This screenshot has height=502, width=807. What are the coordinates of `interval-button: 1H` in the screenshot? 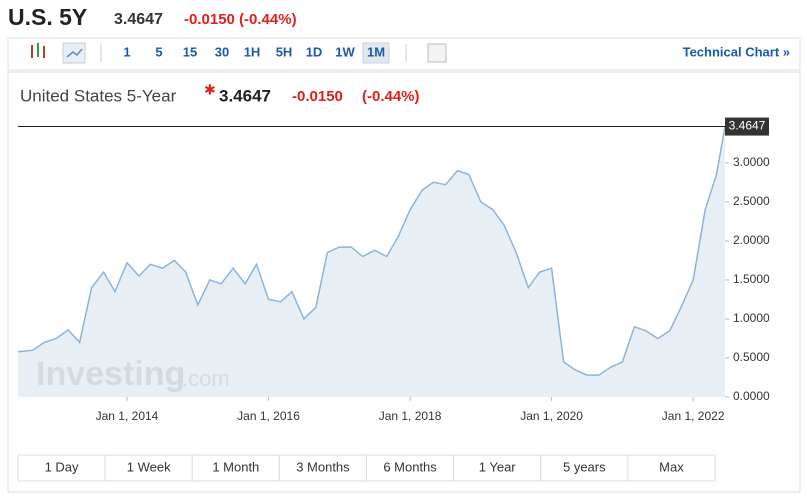 It's located at (252, 51).